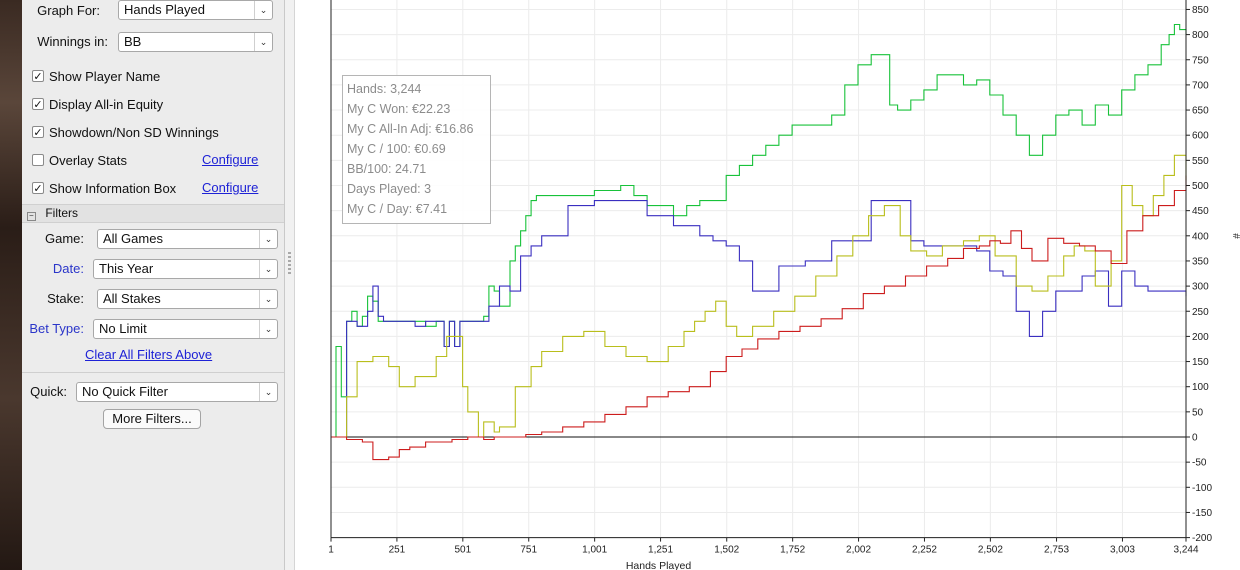  I want to click on show-info-box-option: ✓ Show Information Box, so click(104, 188).